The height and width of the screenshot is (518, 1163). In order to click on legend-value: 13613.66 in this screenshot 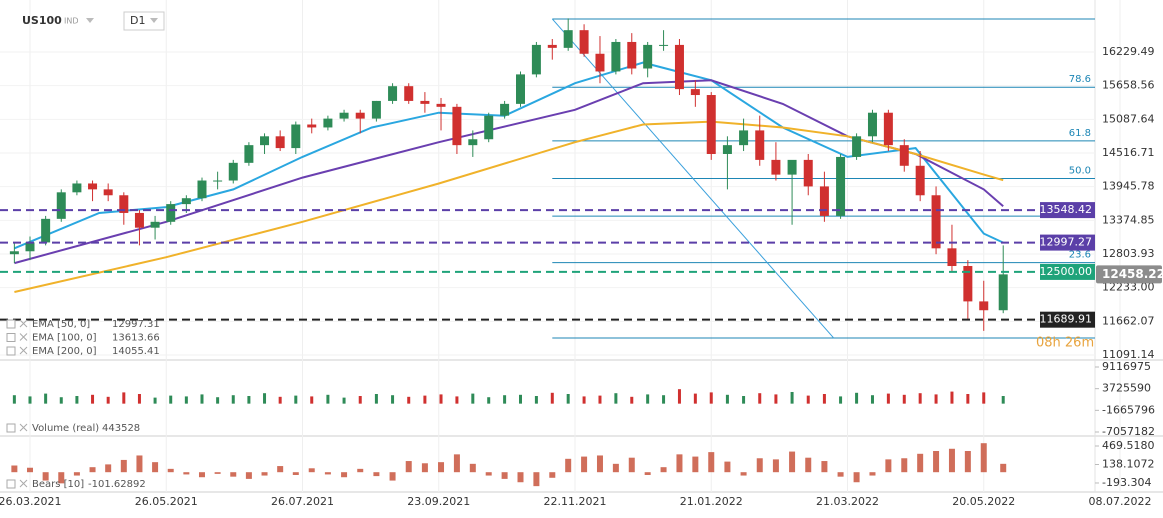, I will do `click(136, 338)`.